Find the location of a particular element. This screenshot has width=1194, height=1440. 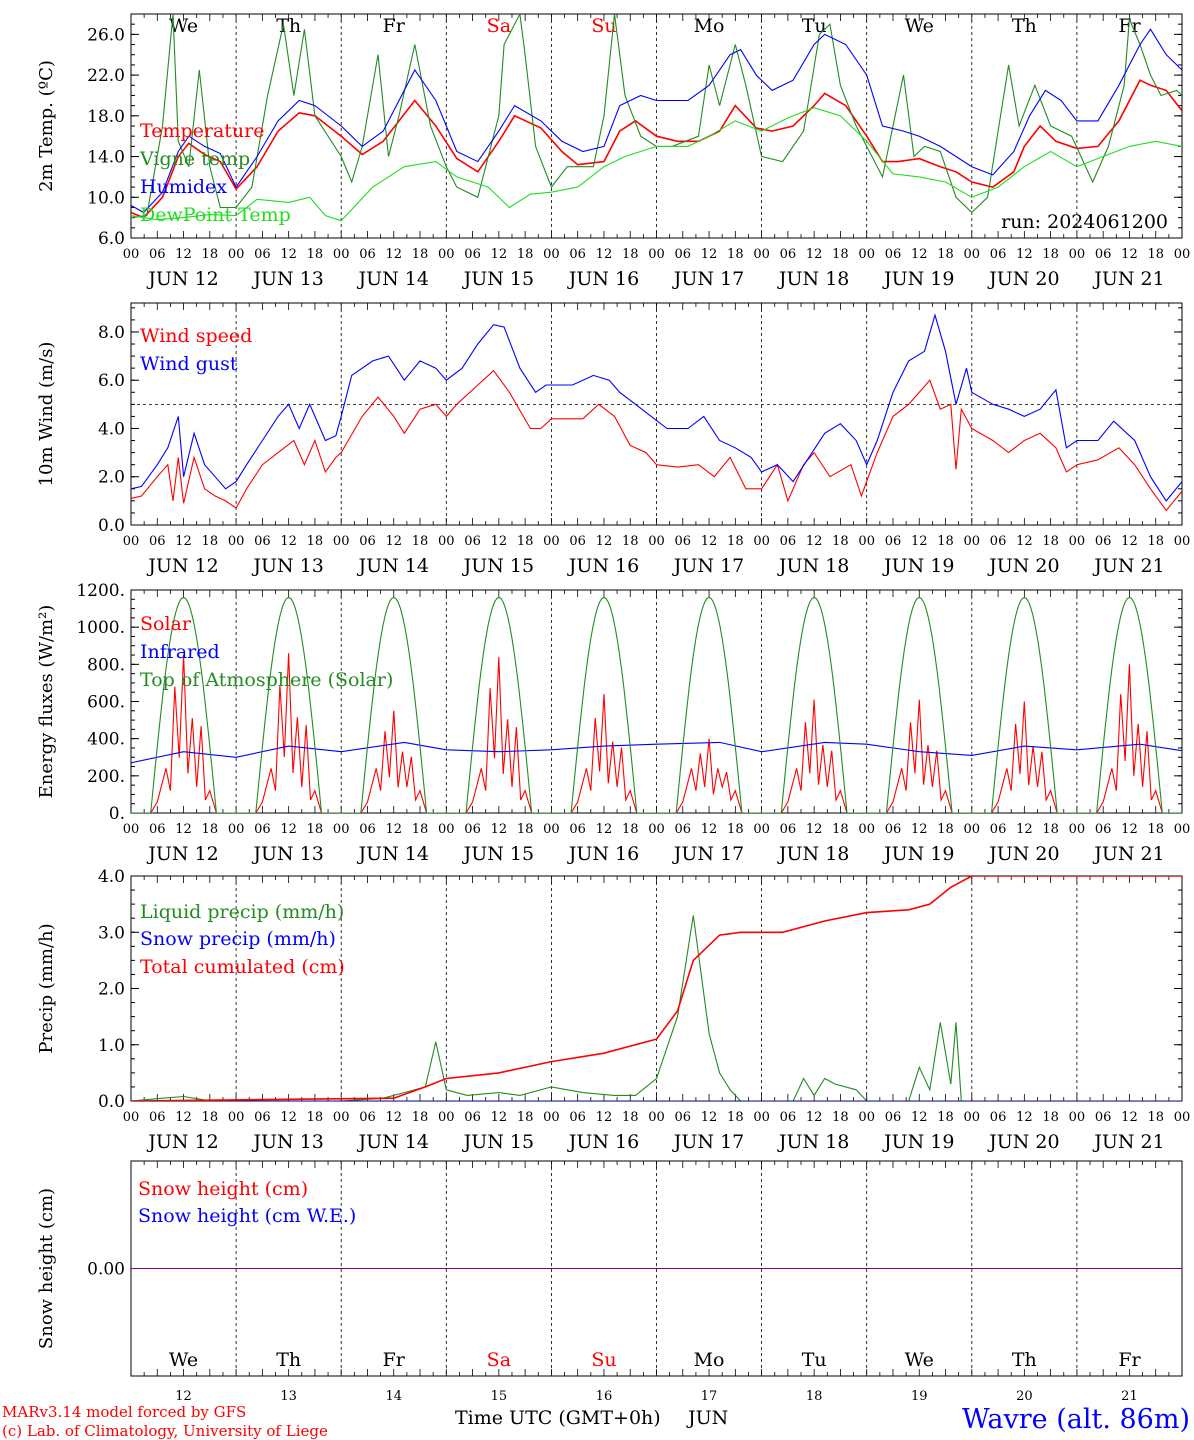

y-tick-label: 400. is located at coordinates (106, 740).